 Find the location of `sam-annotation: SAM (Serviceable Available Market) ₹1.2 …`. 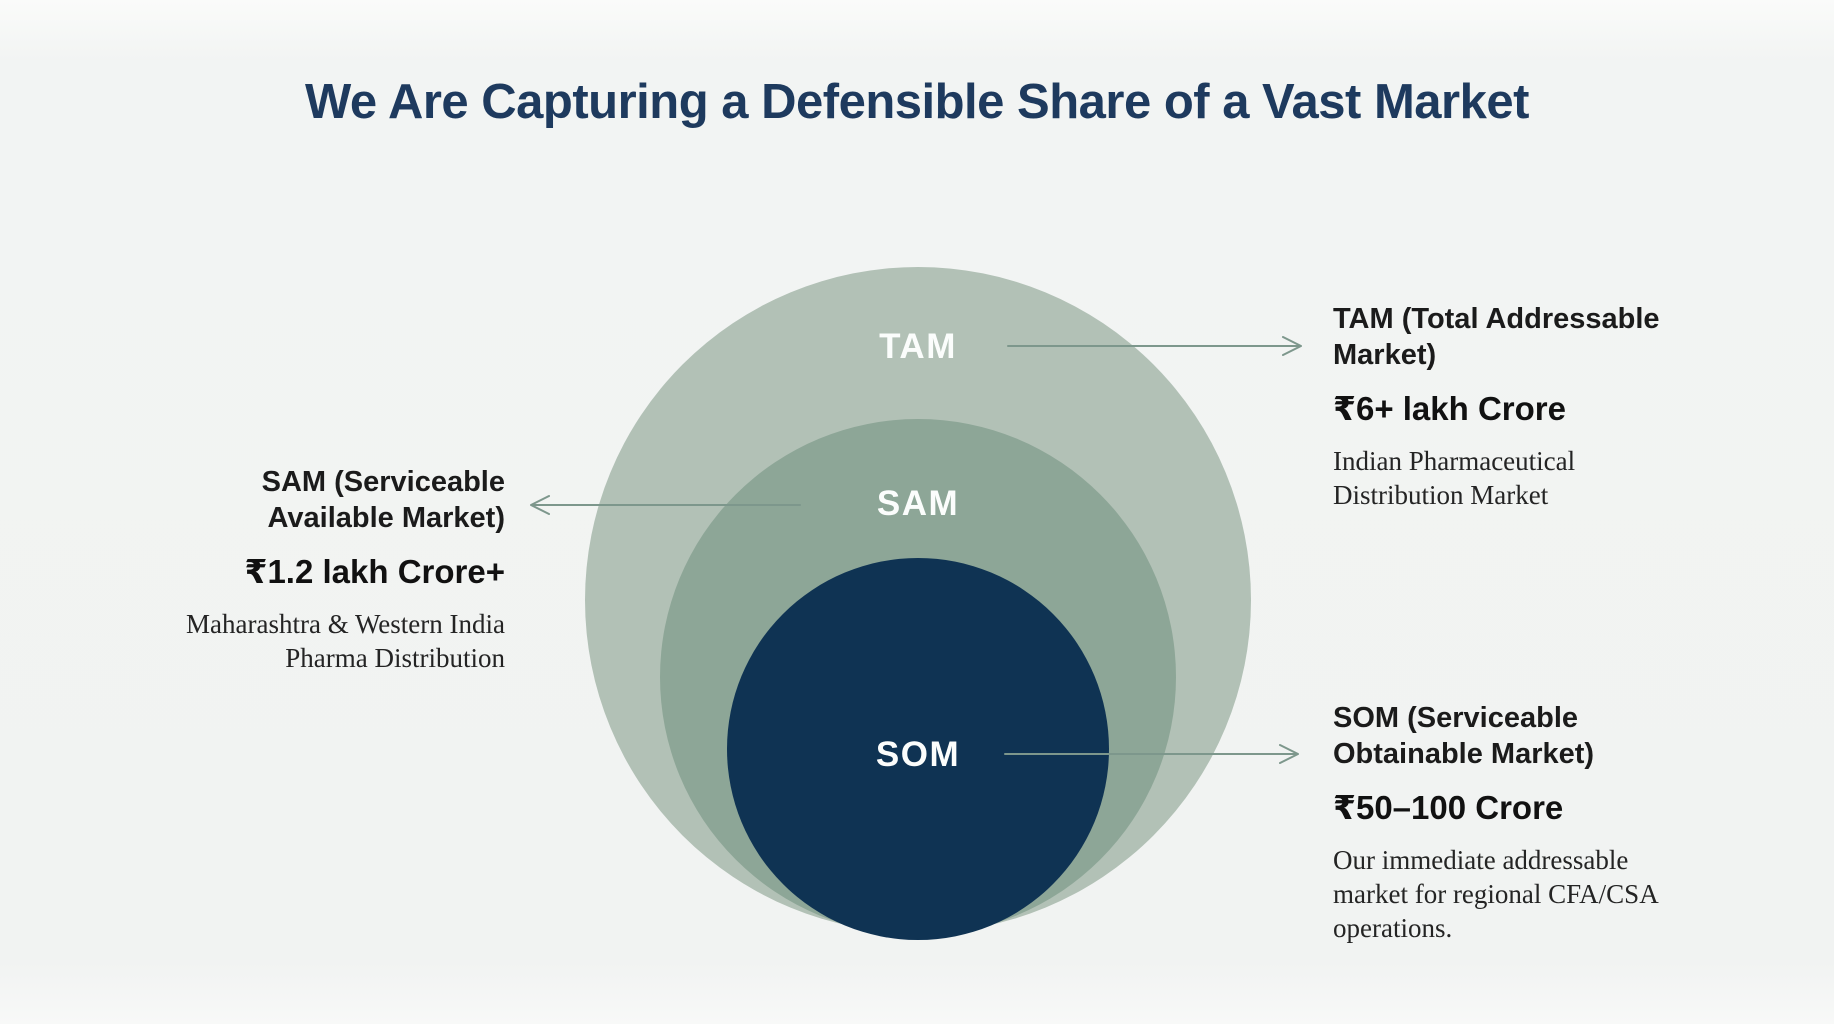

sam-annotation: SAM (Serviceable Available Market) ₹1.2 … is located at coordinates (295, 569).